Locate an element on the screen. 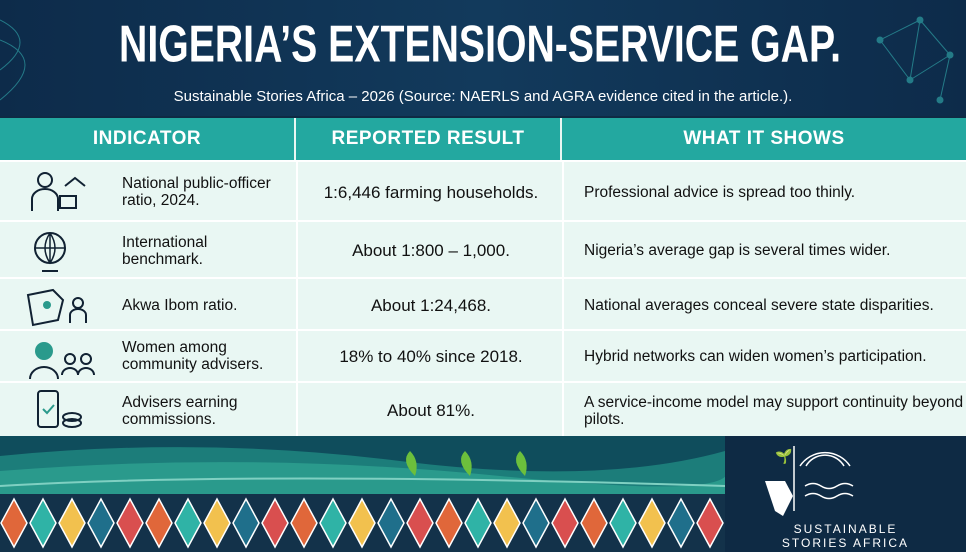  table-cell: 18% to 40% since 2018. is located at coordinates (430, 356).